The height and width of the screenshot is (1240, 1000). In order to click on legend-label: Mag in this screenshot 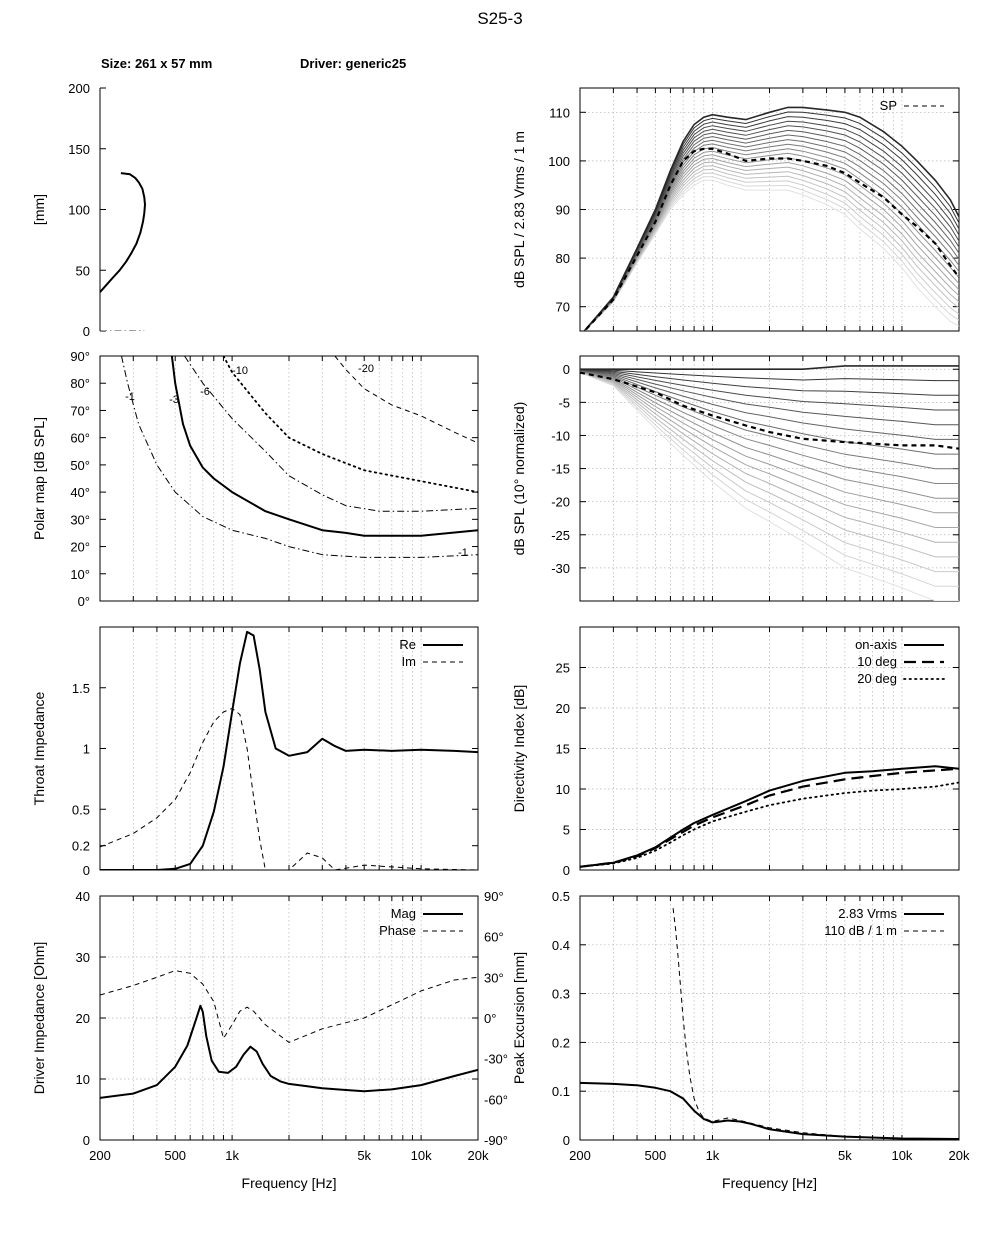, I will do `click(403, 913)`.